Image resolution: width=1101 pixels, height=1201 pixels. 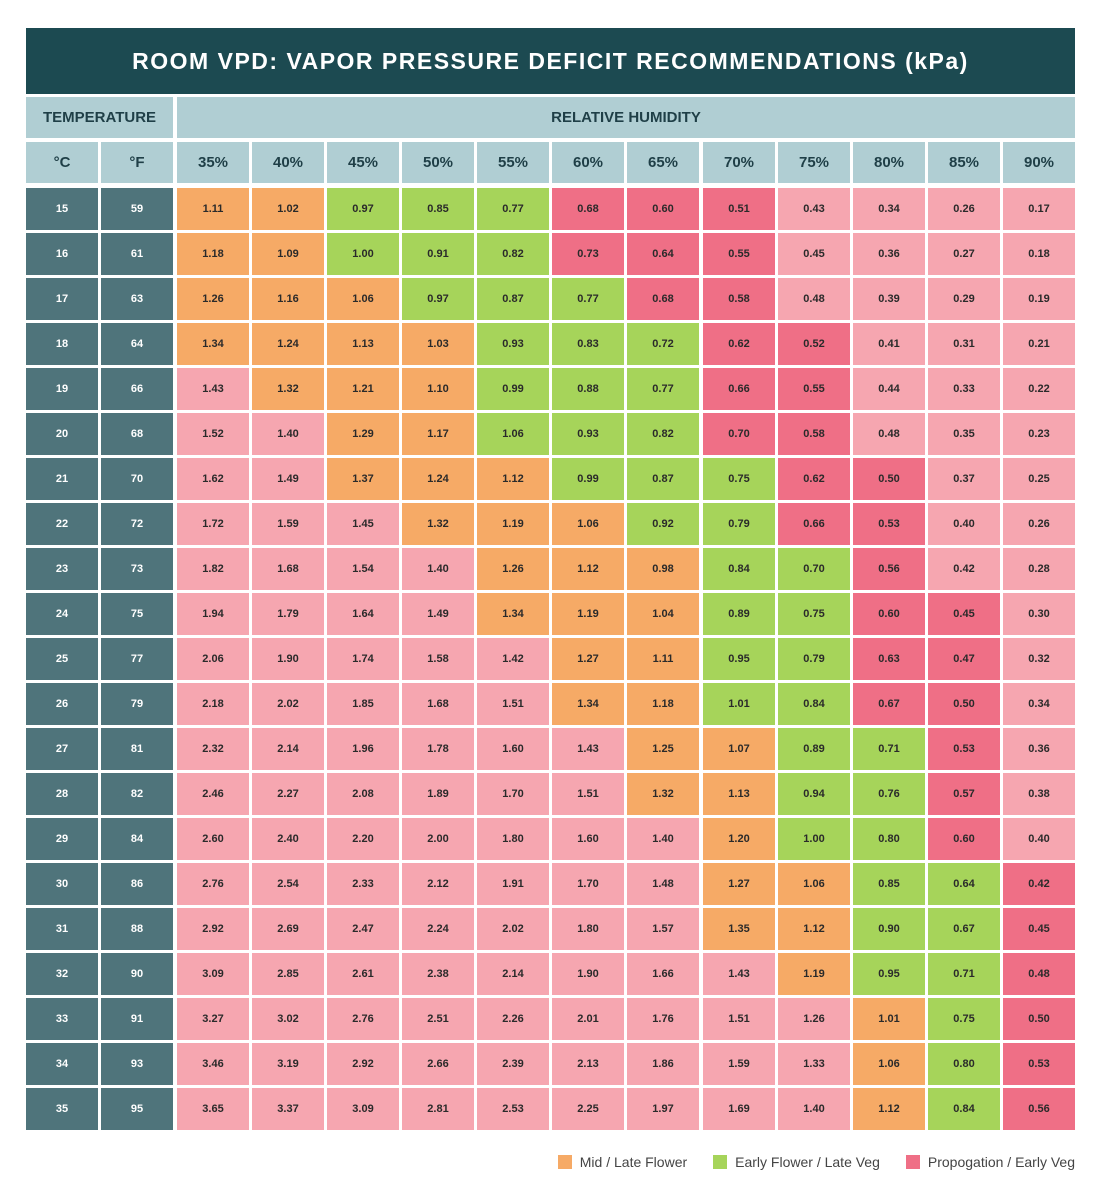 What do you see at coordinates (588, 389) in the screenshot?
I see `vpd-cell: 0.88` at bounding box center [588, 389].